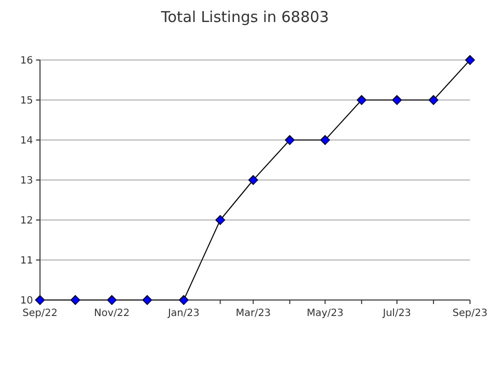  What do you see at coordinates (26, 301) in the screenshot?
I see `y-tick-label: 10` at bounding box center [26, 301].